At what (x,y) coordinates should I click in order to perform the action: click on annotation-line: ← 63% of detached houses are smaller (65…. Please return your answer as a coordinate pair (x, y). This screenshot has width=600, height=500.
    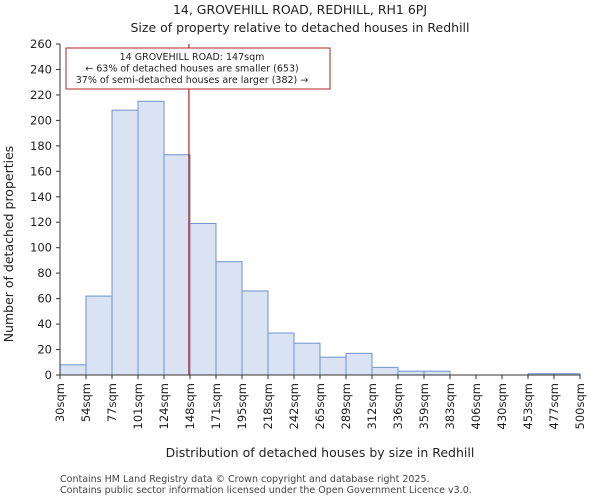
    Looking at the image, I should click on (191, 69).